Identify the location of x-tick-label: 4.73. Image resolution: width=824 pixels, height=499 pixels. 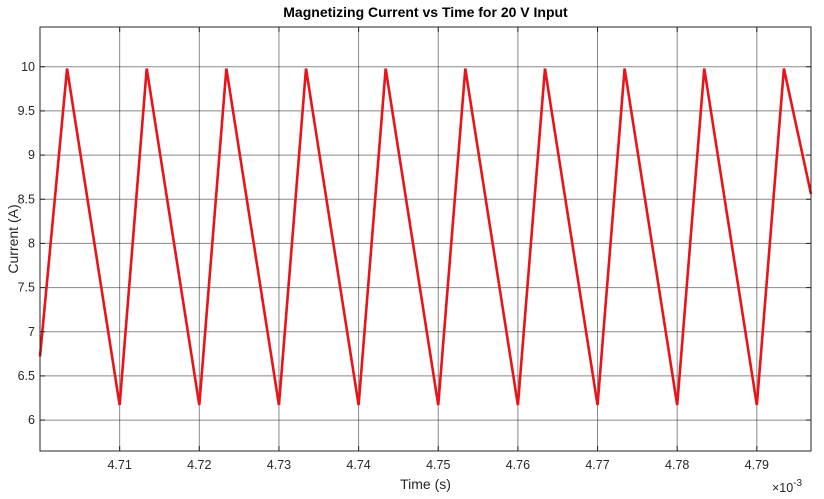
(279, 465).